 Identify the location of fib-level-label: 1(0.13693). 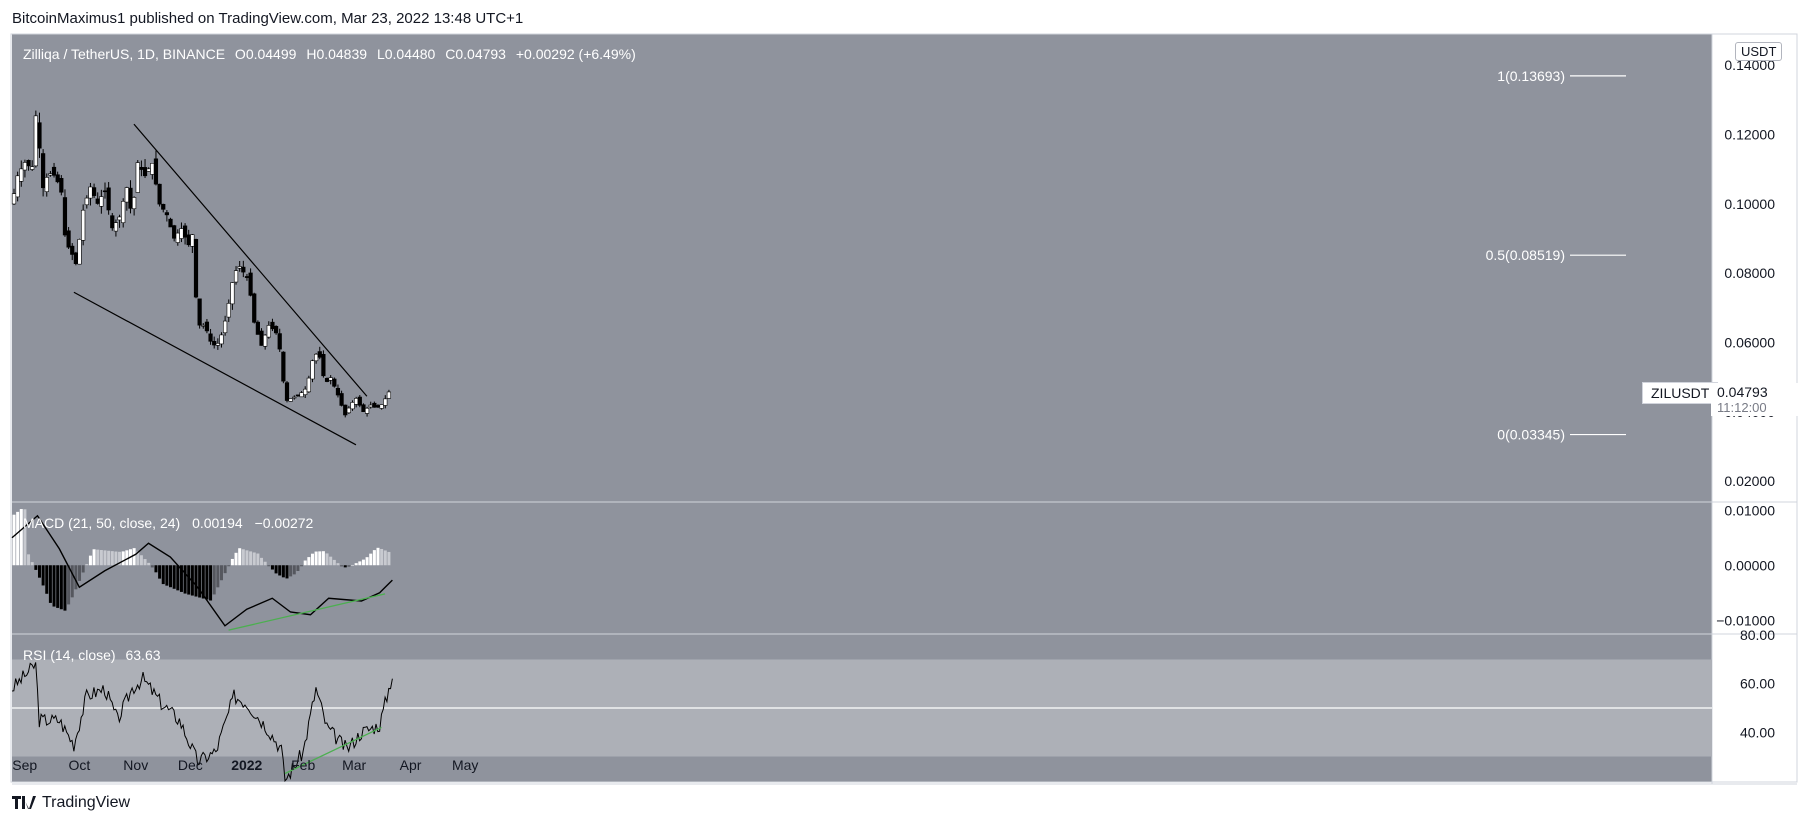
(1531, 76).